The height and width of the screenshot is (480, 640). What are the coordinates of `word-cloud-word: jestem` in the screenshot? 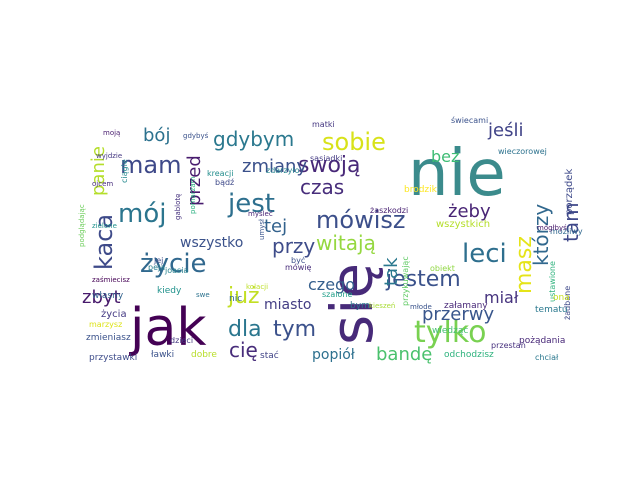 It's located at (423, 279).